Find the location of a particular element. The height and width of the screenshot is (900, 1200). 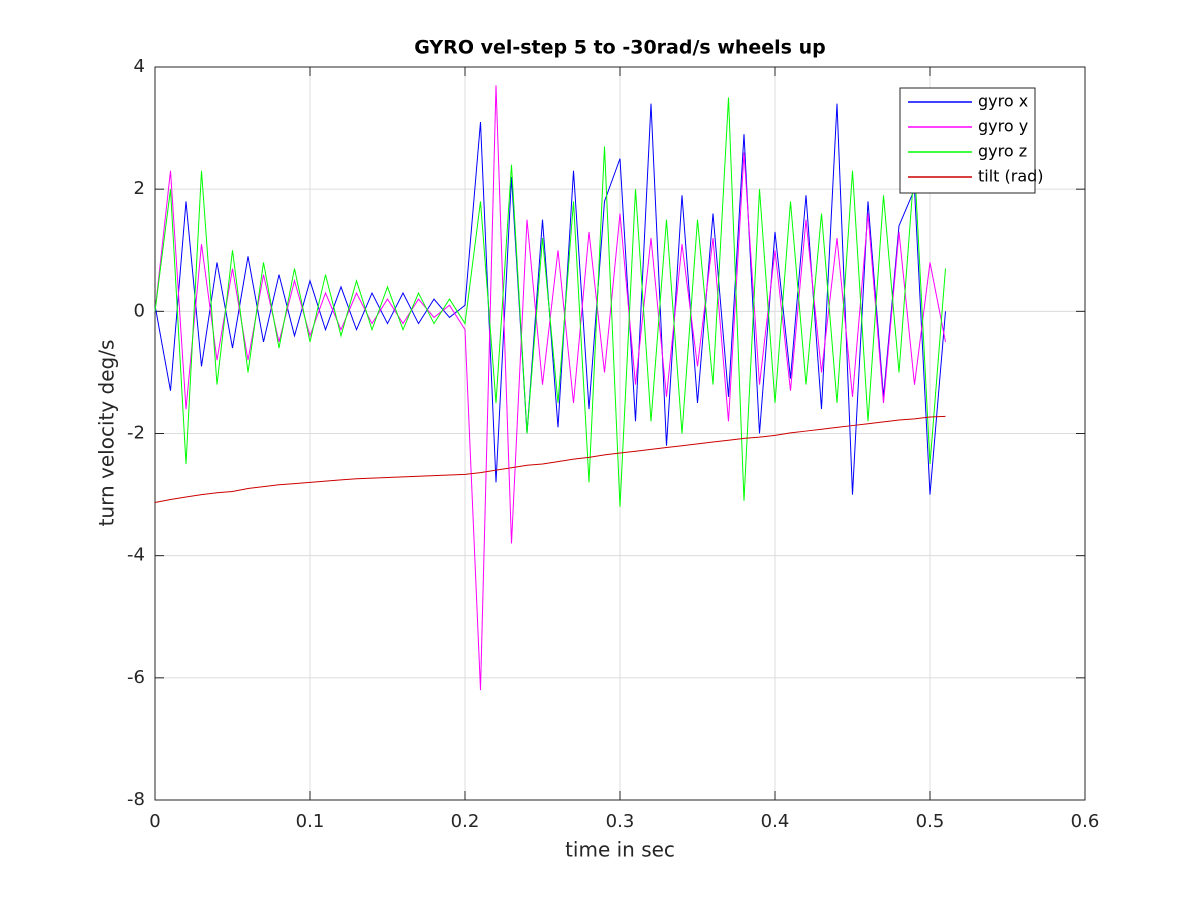

x-tick-label: 0.4 is located at coordinates (775, 821).